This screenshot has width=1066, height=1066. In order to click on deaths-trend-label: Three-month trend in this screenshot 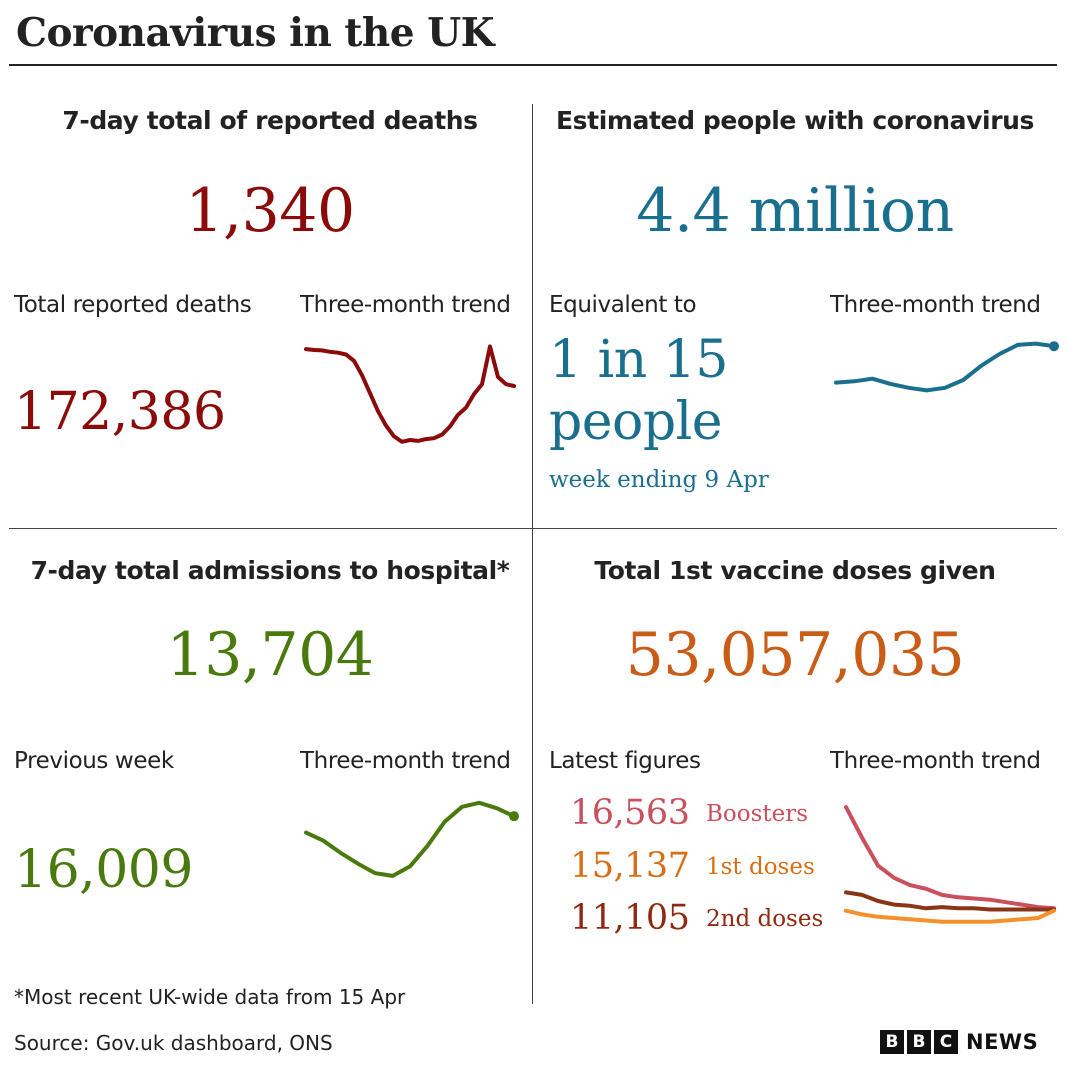, I will do `click(405, 305)`.